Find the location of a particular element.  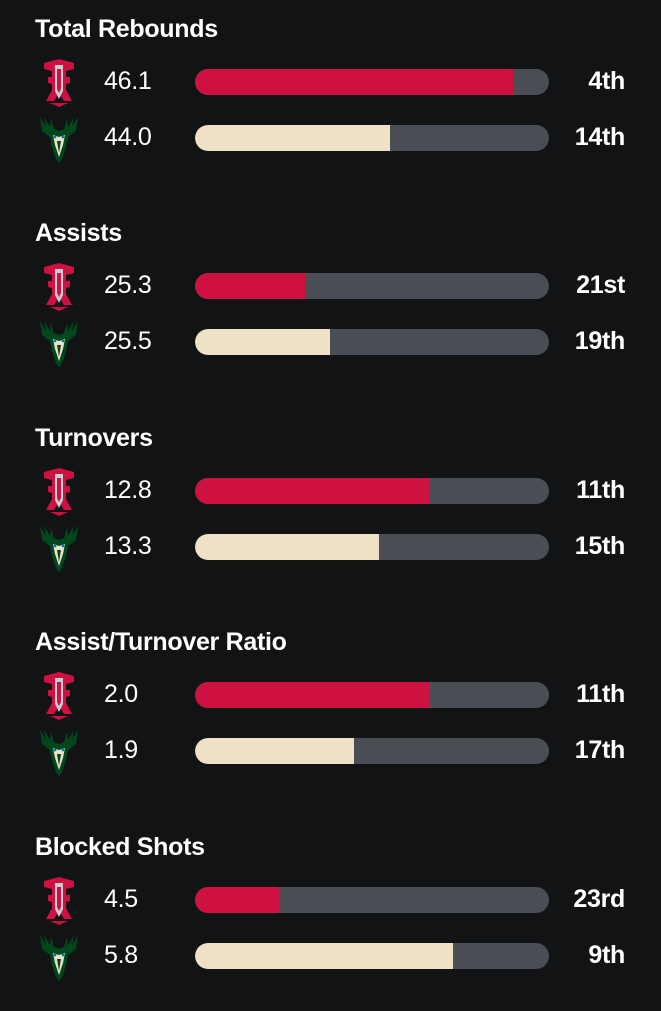

league-rank: 17th is located at coordinates (600, 750).